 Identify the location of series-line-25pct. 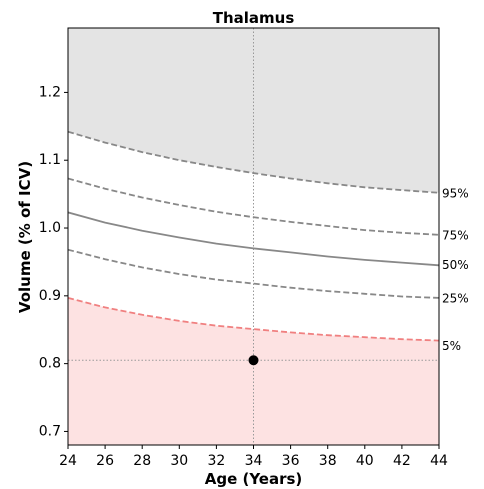
(253, 273).